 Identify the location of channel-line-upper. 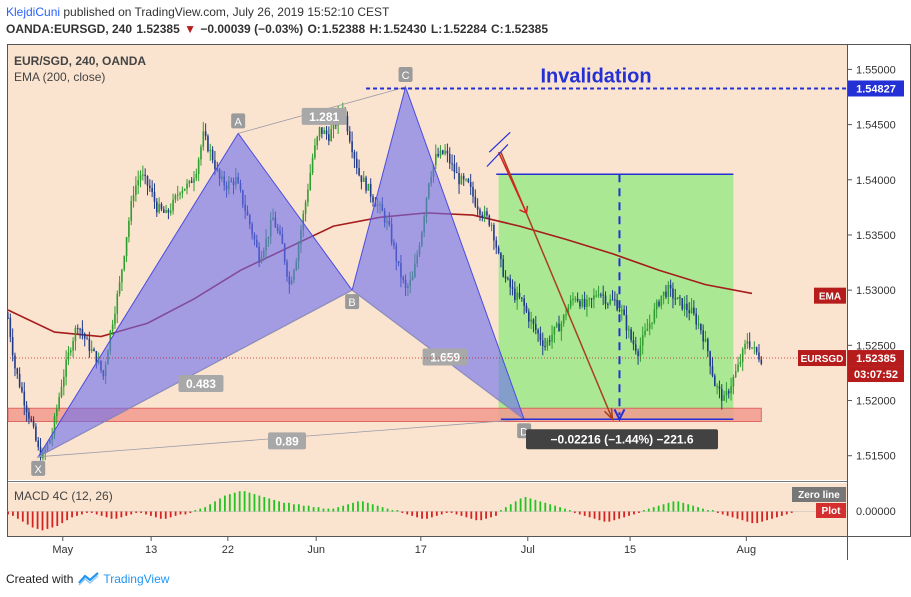
(499, 142).